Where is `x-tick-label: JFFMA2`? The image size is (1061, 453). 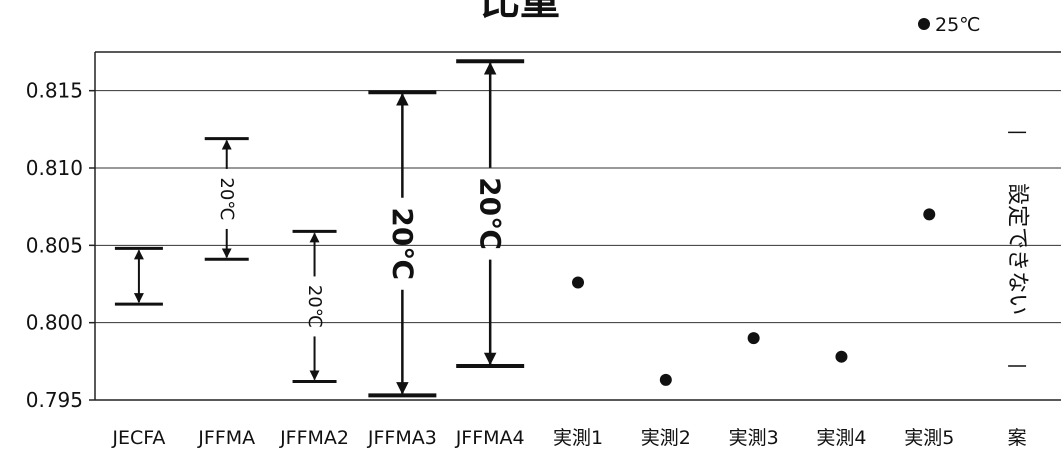 x-tick-label: JFFMA2 is located at coordinates (314, 438).